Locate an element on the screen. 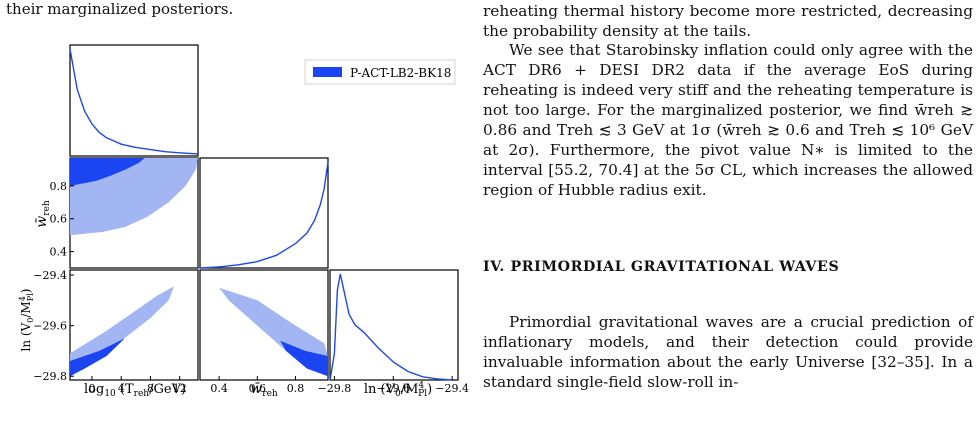 This screenshot has width=977, height=432. ytick-label-lnV0: −29.4 is located at coordinates (50, 275).